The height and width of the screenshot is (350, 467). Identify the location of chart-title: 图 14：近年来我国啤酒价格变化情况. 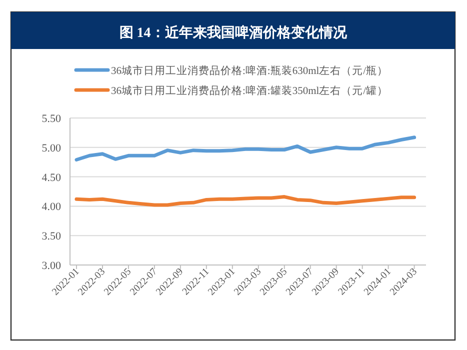
(233, 32).